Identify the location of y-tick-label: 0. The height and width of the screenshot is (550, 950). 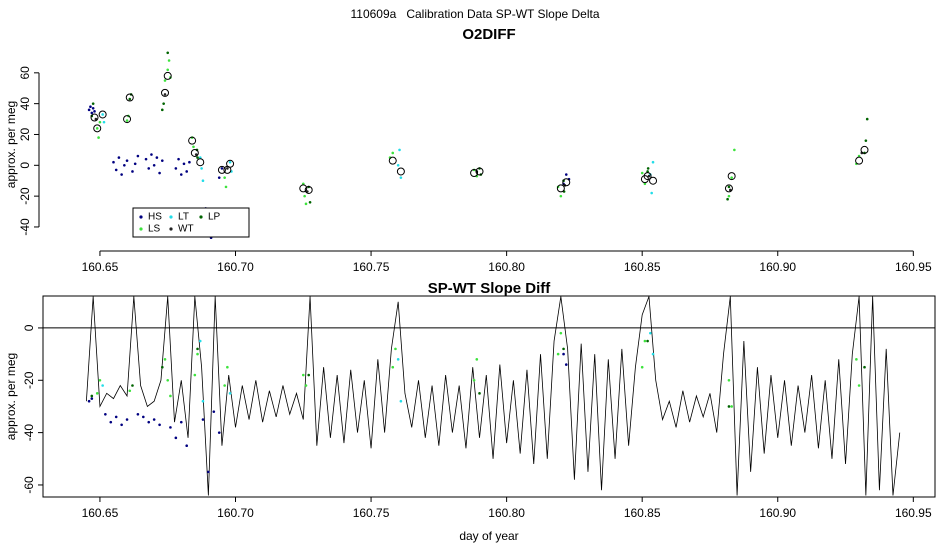
(25, 165).